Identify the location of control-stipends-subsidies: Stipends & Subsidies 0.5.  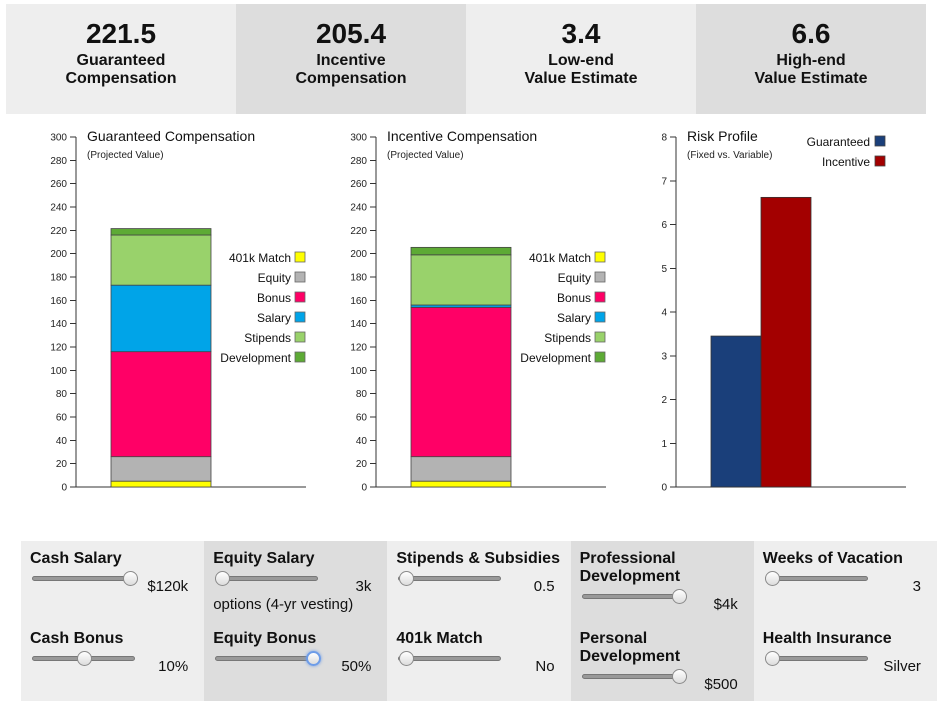
(479, 581).